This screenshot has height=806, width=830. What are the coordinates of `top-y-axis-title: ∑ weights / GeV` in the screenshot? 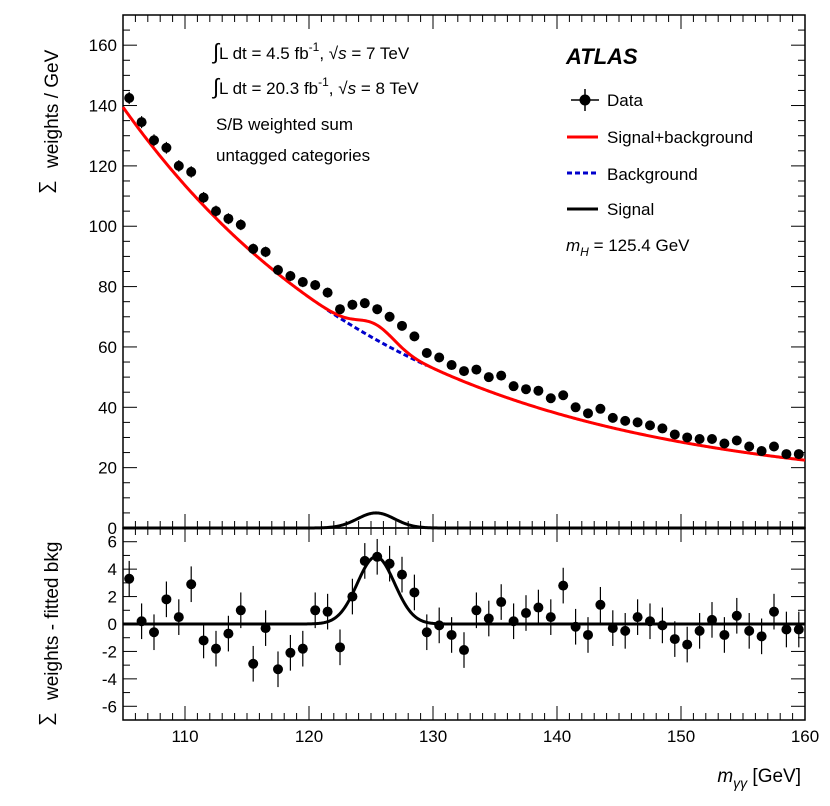 It's located at (49, 121).